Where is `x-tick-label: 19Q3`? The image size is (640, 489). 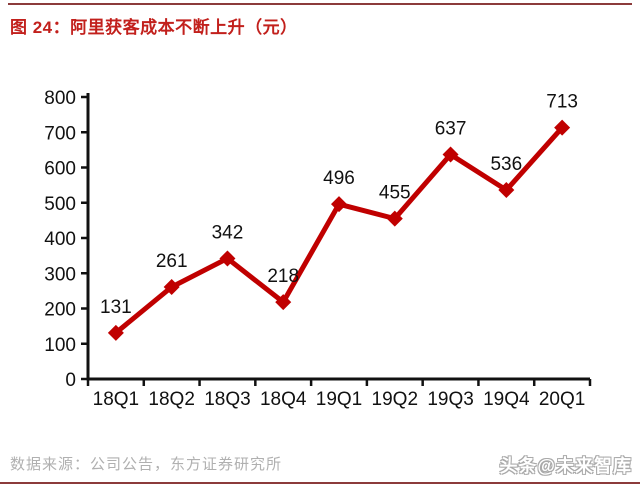 x-tick-label: 19Q3 is located at coordinates (450, 399).